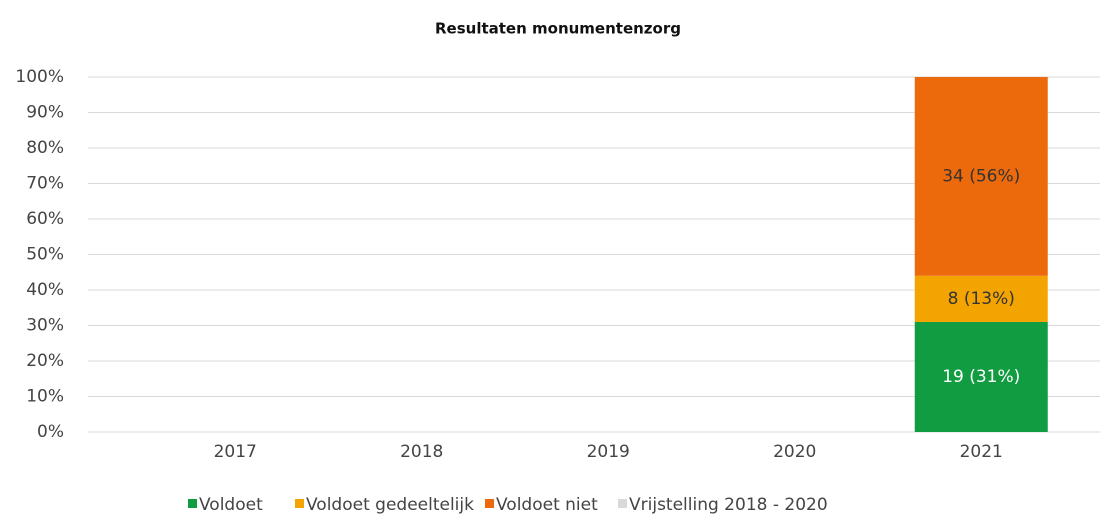 The width and height of the screenshot is (1115, 516). I want to click on data-label: 8 (13%), so click(981, 299).